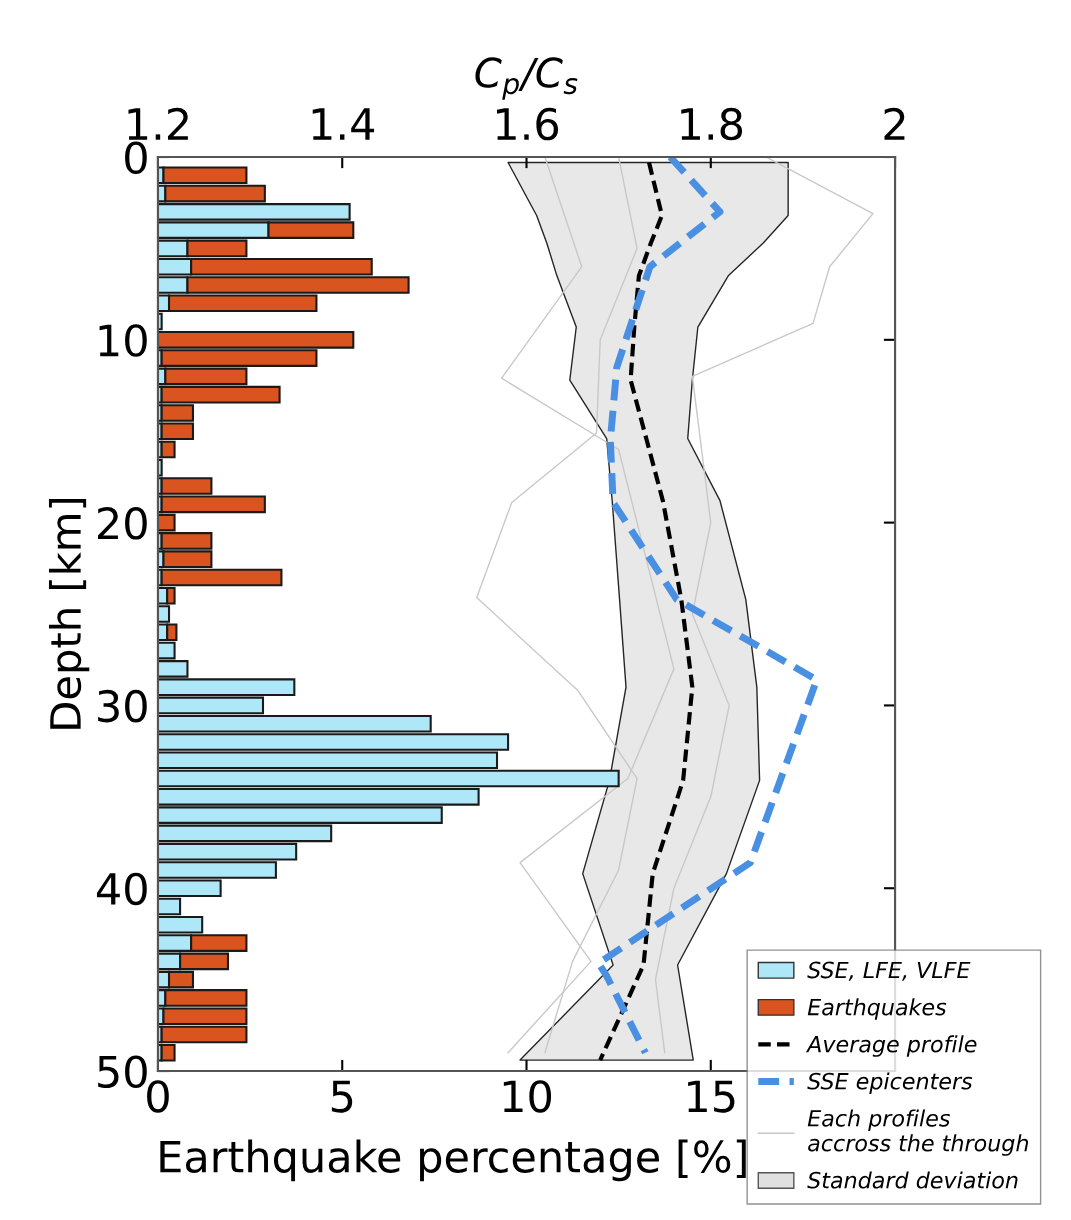  Describe the element at coordinates (527, 1096) in the screenshot. I see `x-tick-label: 10` at that location.